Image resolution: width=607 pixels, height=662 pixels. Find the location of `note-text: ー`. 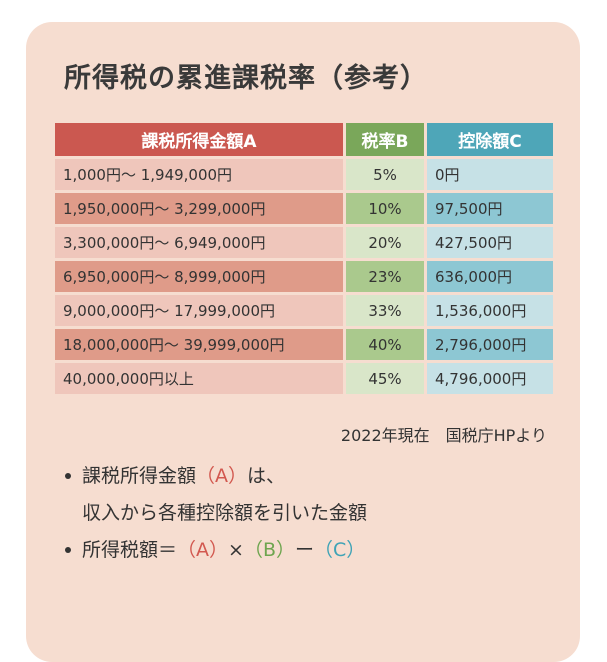

note-text: ー is located at coordinates (304, 550).